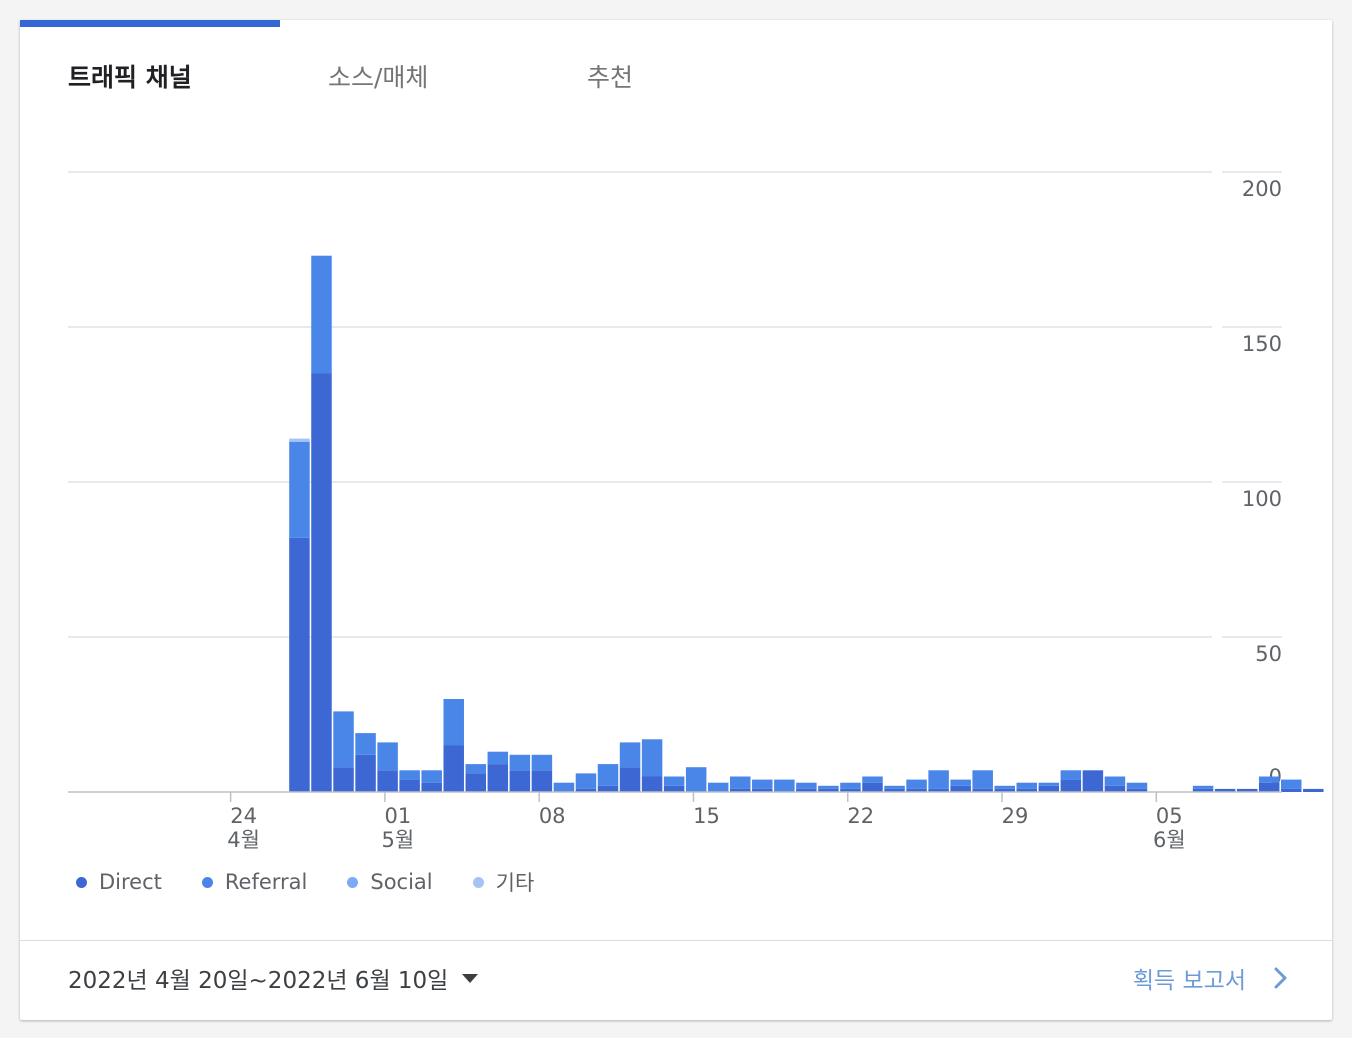  Describe the element at coordinates (478, 882) in the screenshot. I see `legend-swatch-other` at that location.